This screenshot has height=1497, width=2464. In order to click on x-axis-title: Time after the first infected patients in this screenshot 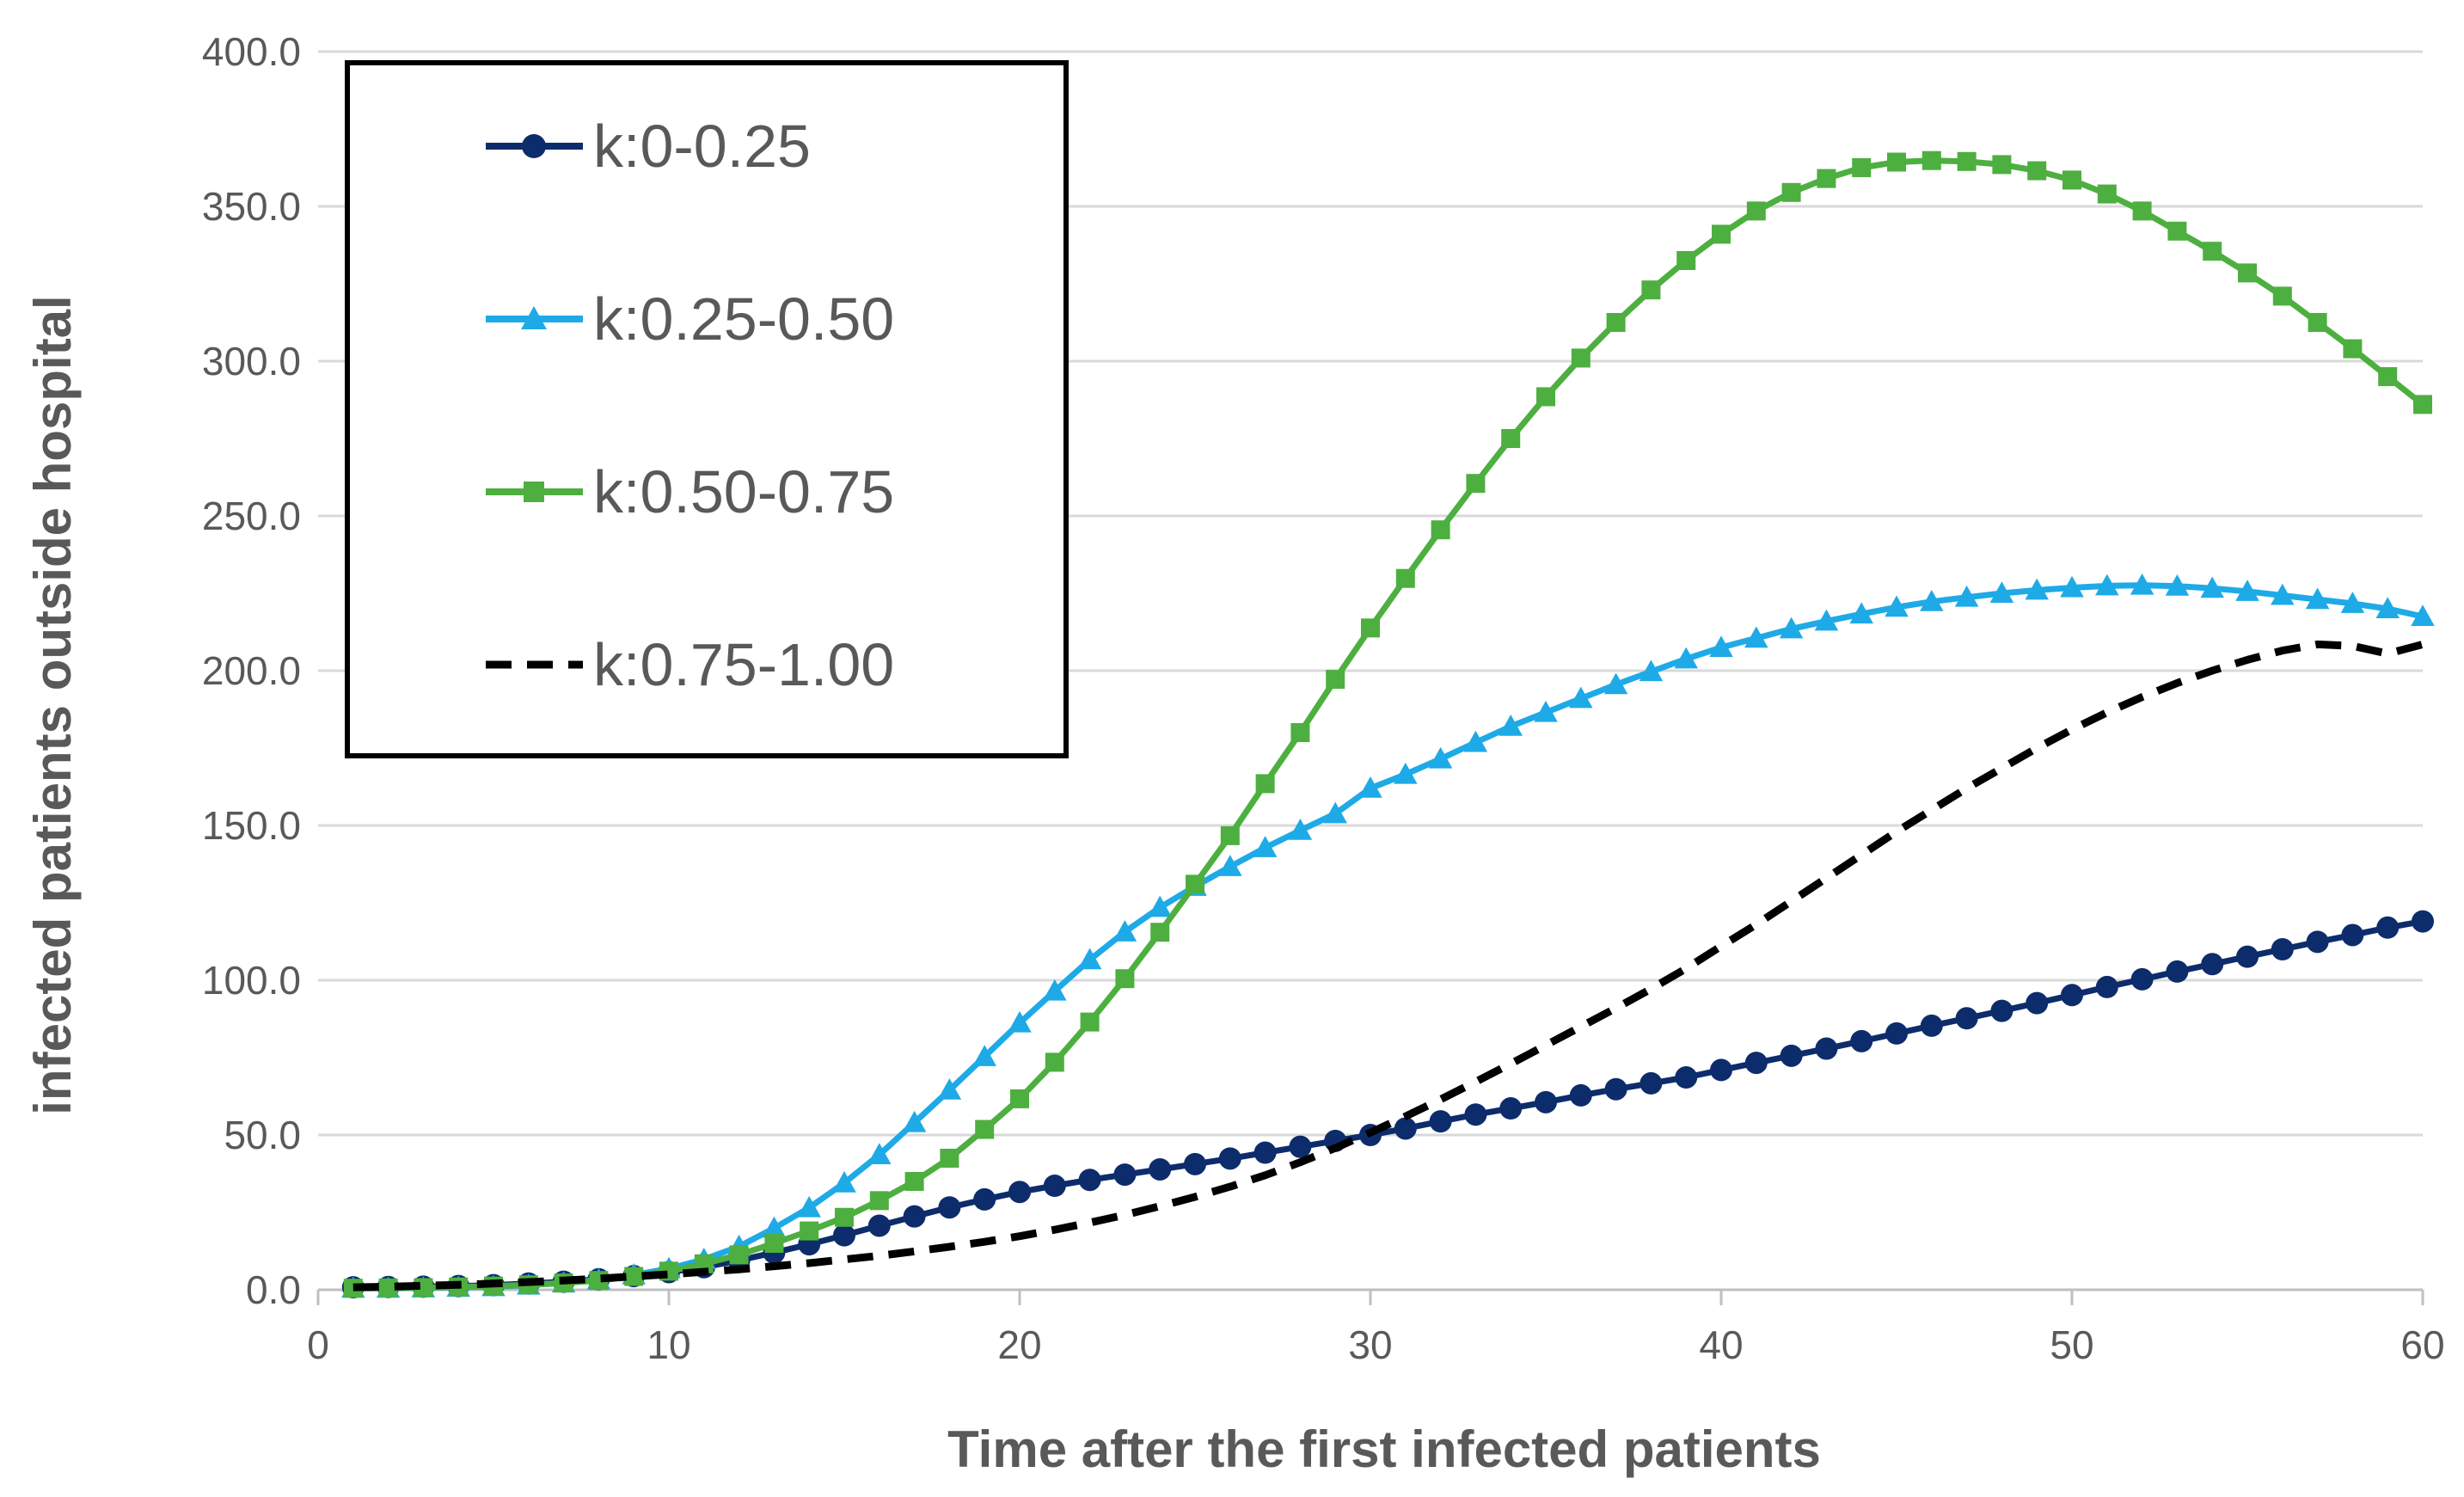, I will do `click(1384, 1449)`.